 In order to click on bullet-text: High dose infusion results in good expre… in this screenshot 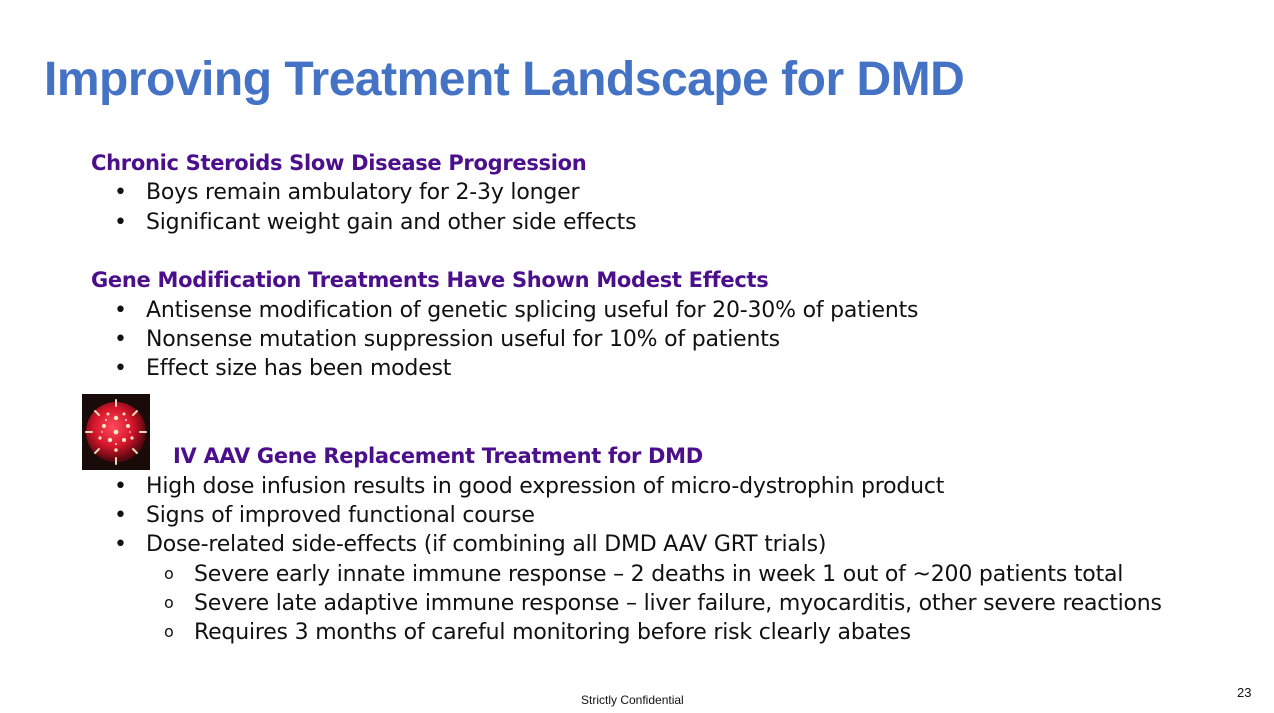, I will do `click(545, 486)`.